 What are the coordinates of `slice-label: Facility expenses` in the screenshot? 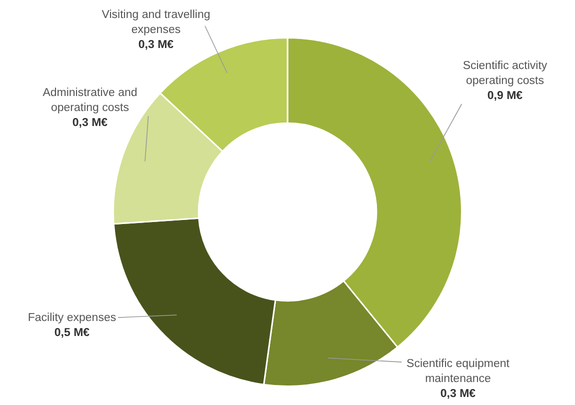 It's located at (72, 318).